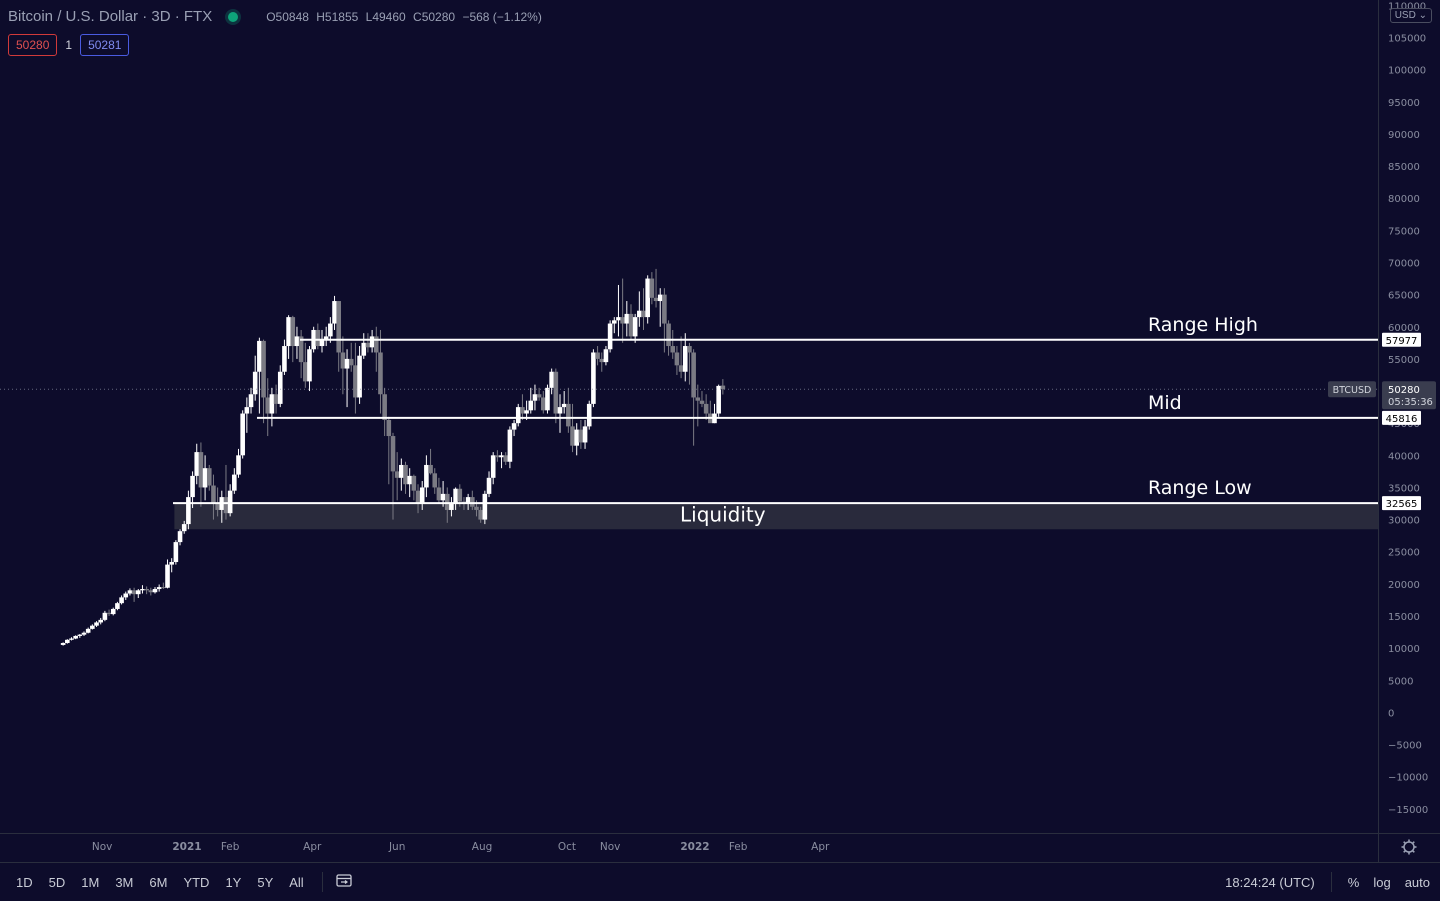 This screenshot has width=1440, height=901. What do you see at coordinates (1353, 882) in the screenshot?
I see `percent-scale-toggle: %` at bounding box center [1353, 882].